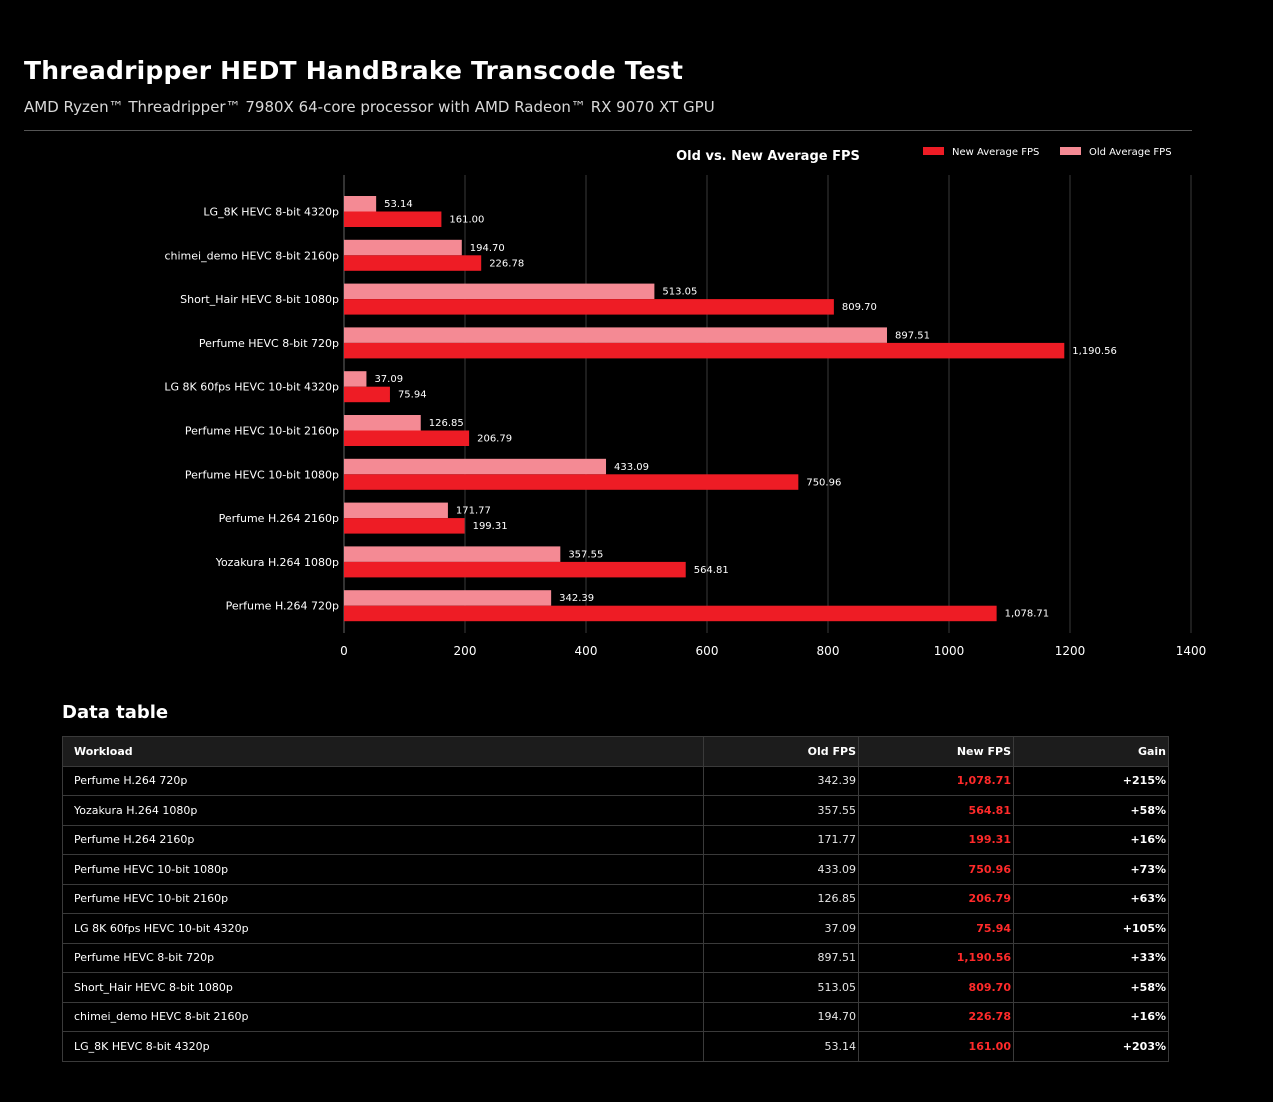 This screenshot has height=1102, width=1273. I want to click on x-tick-label: 1000, so click(949, 651).